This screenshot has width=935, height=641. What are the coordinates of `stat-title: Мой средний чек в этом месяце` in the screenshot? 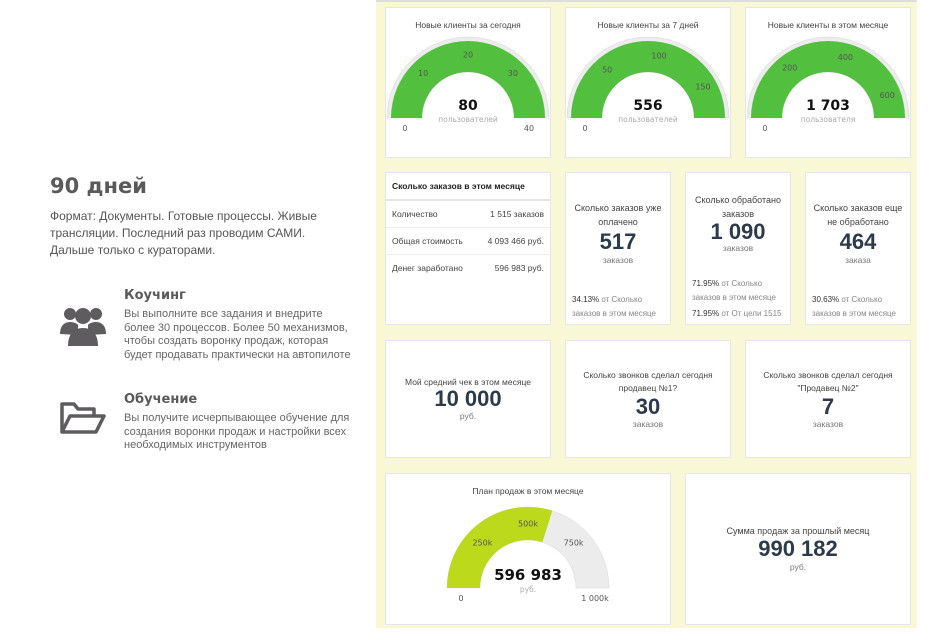 It's located at (468, 382).